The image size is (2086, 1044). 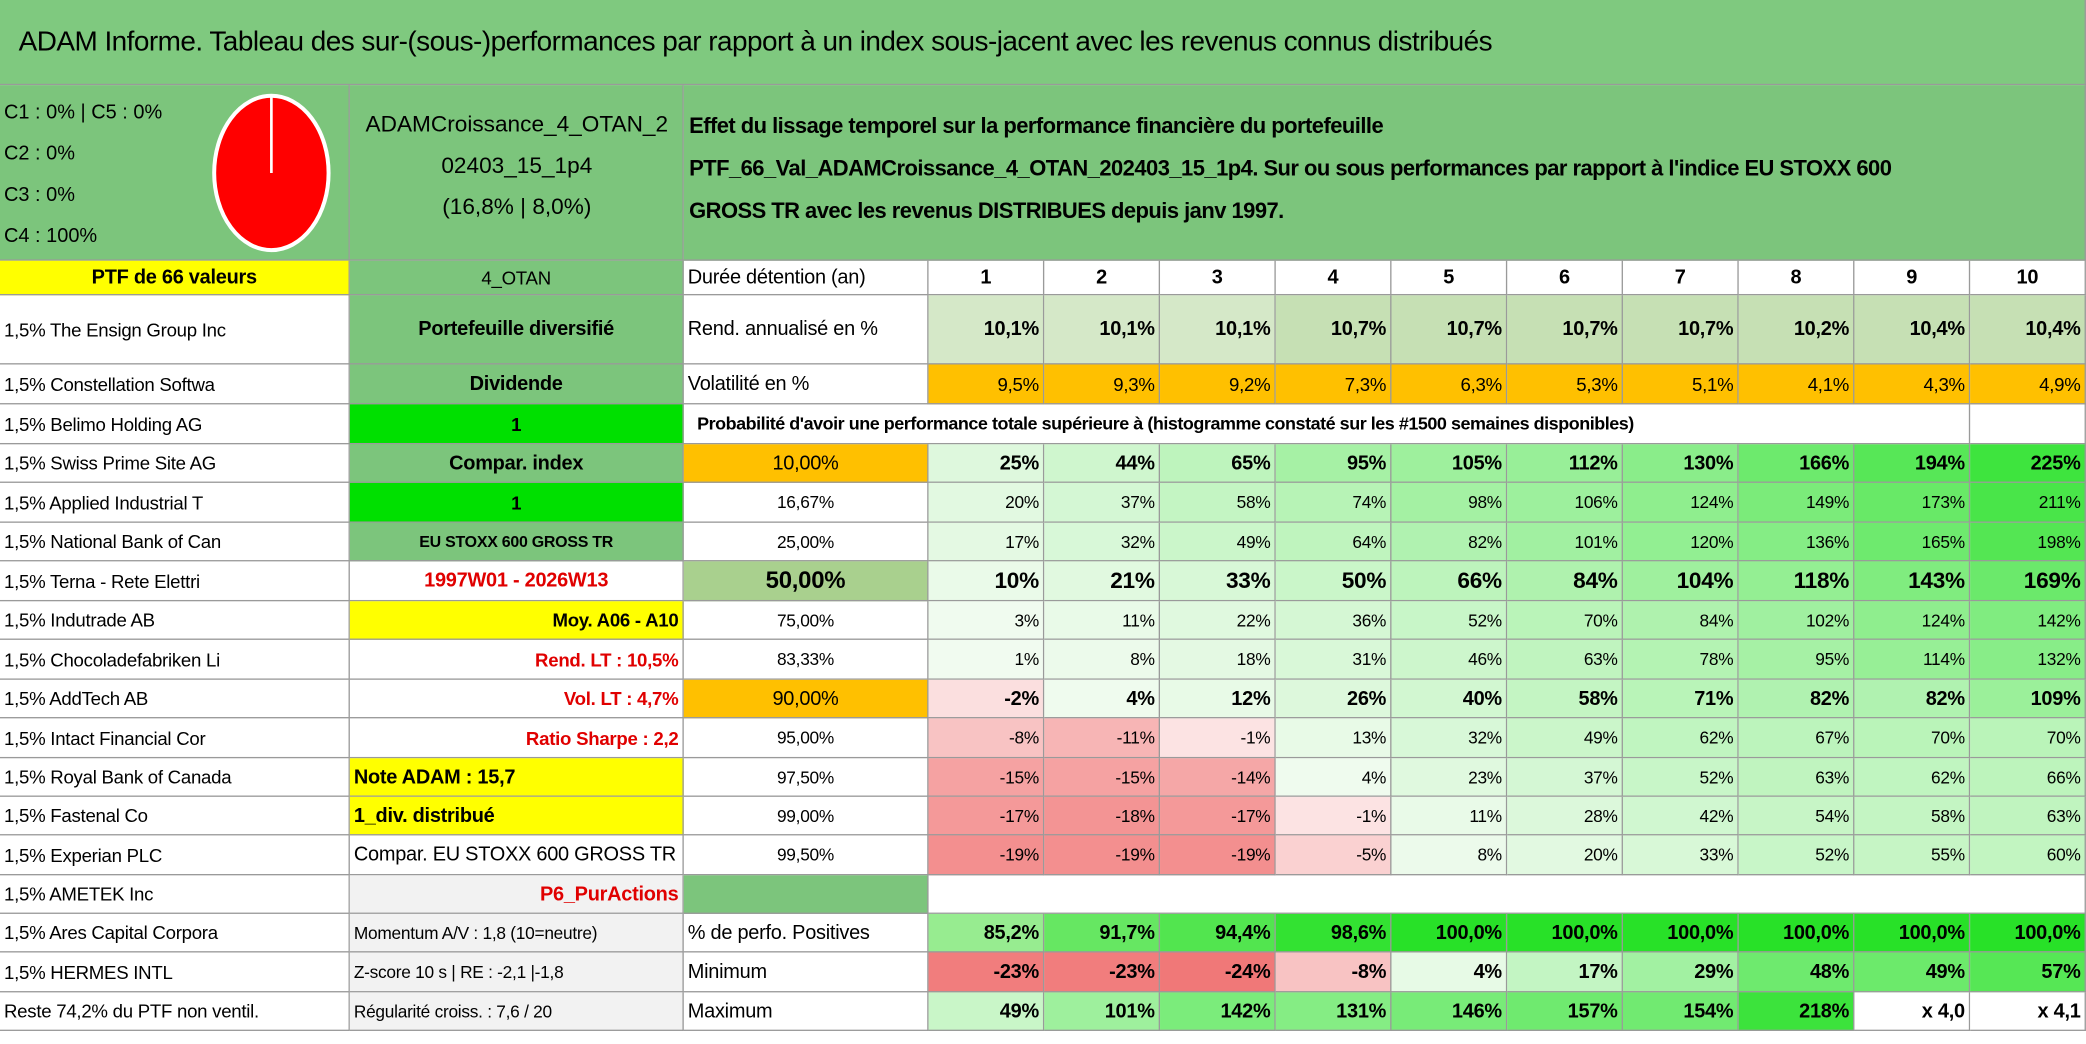 What do you see at coordinates (1218, 620) in the screenshot?
I see `table-cell: 22%` at bounding box center [1218, 620].